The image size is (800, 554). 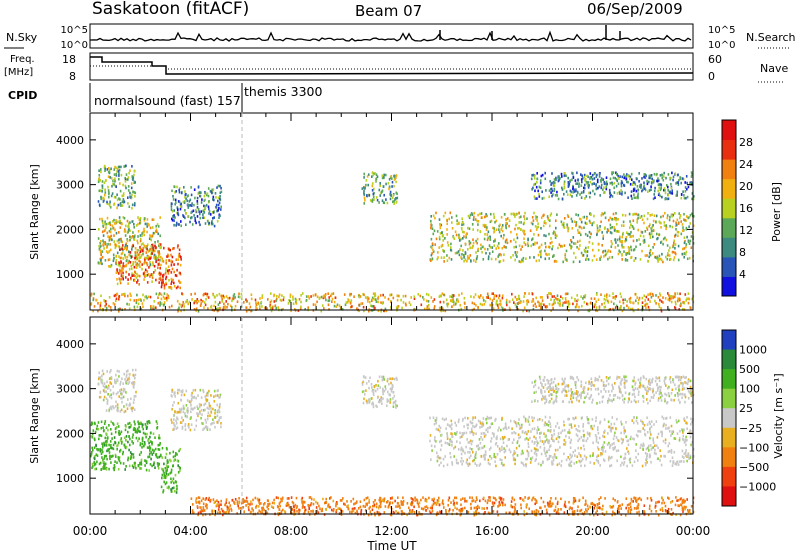 I want to click on nsky-panel: N.Sky 10^5 10^0 10^5 10^0 N.Search, so click(x=400, y=37).